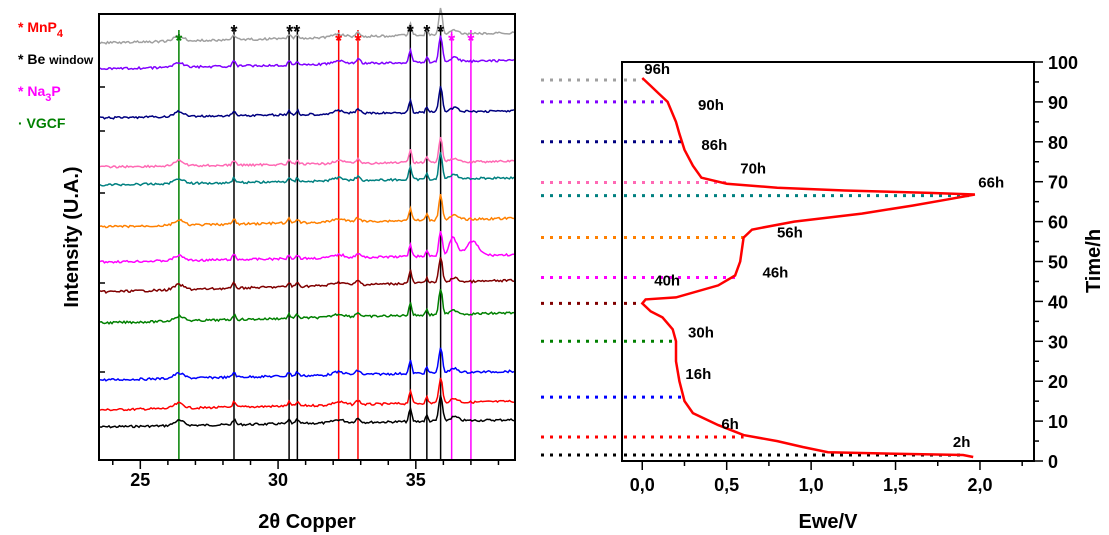  Describe the element at coordinates (701, 332) in the screenshot. I see `echem-time-label: 30h` at that location.